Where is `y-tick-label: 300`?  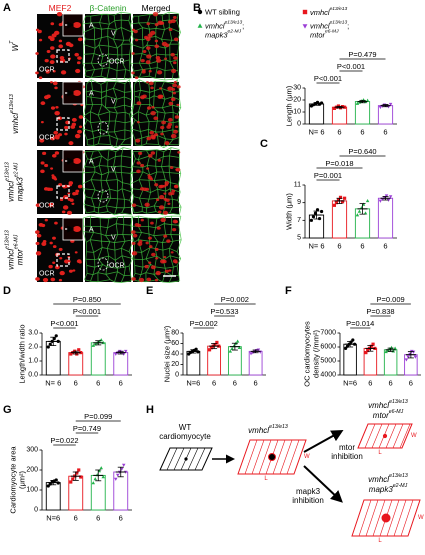
y-tick-label: 300 is located at coordinates (32, 450).